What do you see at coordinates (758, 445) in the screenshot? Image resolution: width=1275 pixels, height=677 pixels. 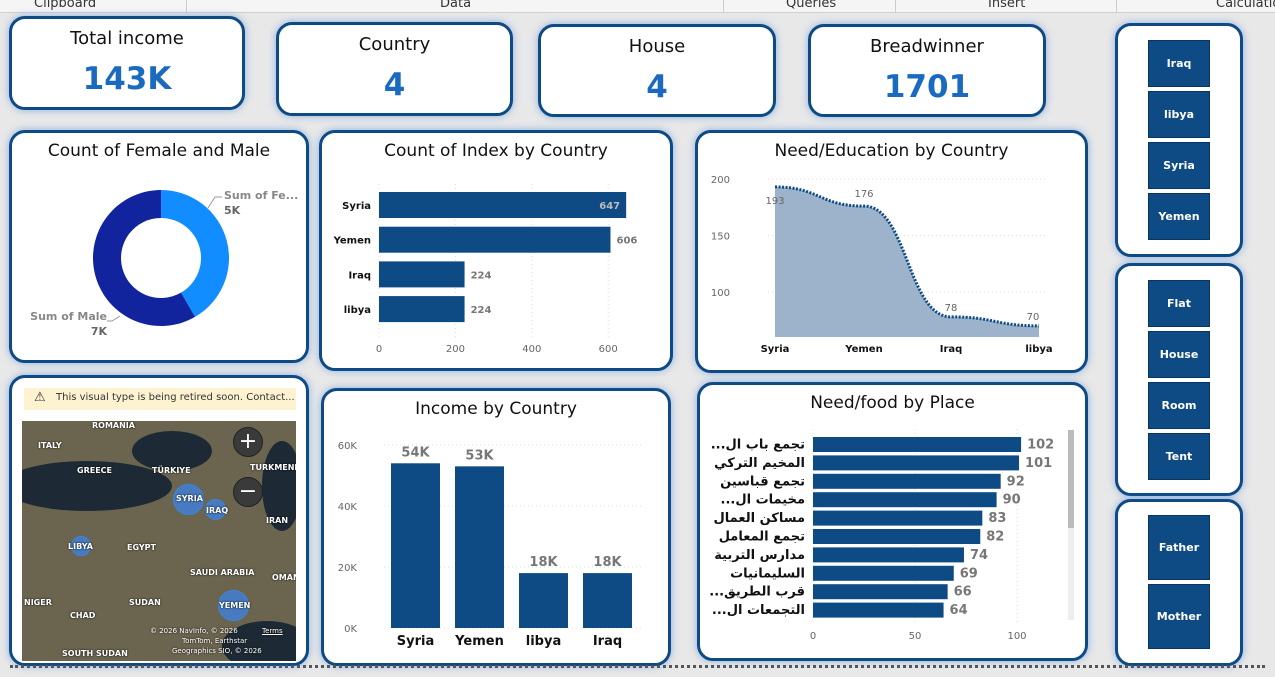 I see `category-label: ...تجمع باب ال` at bounding box center [758, 445].